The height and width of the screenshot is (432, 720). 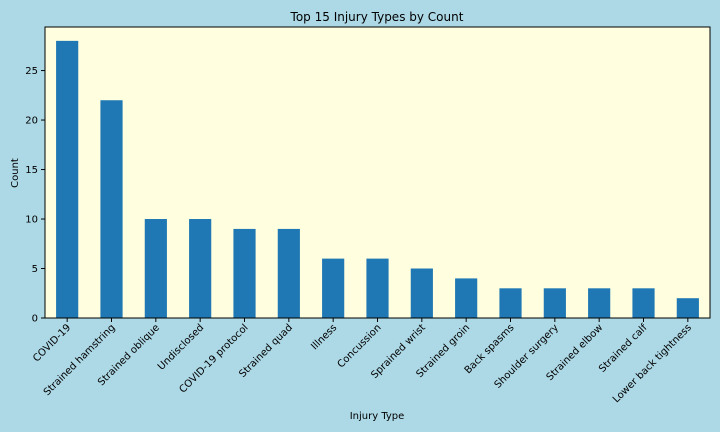 What do you see at coordinates (31, 170) in the screenshot?
I see `y-tick-label: 15` at bounding box center [31, 170].